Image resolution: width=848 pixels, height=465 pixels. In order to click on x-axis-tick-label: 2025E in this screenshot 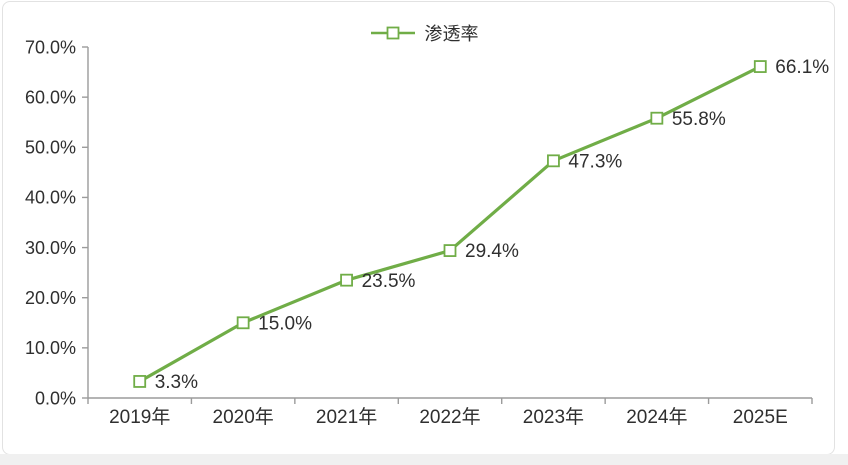, I will do `click(760, 417)`.